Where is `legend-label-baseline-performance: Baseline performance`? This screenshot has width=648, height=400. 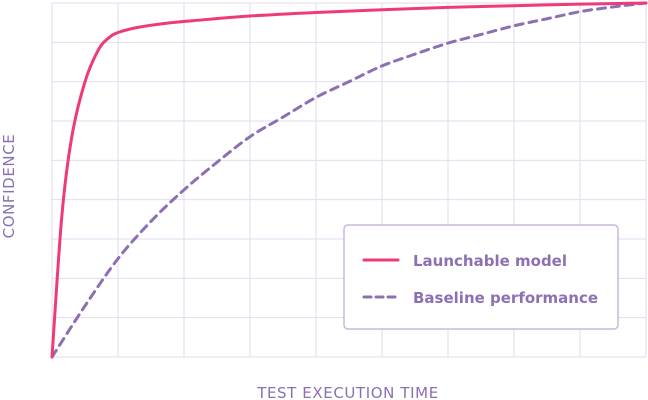 legend-label-baseline-performance: Baseline performance is located at coordinates (505, 298).